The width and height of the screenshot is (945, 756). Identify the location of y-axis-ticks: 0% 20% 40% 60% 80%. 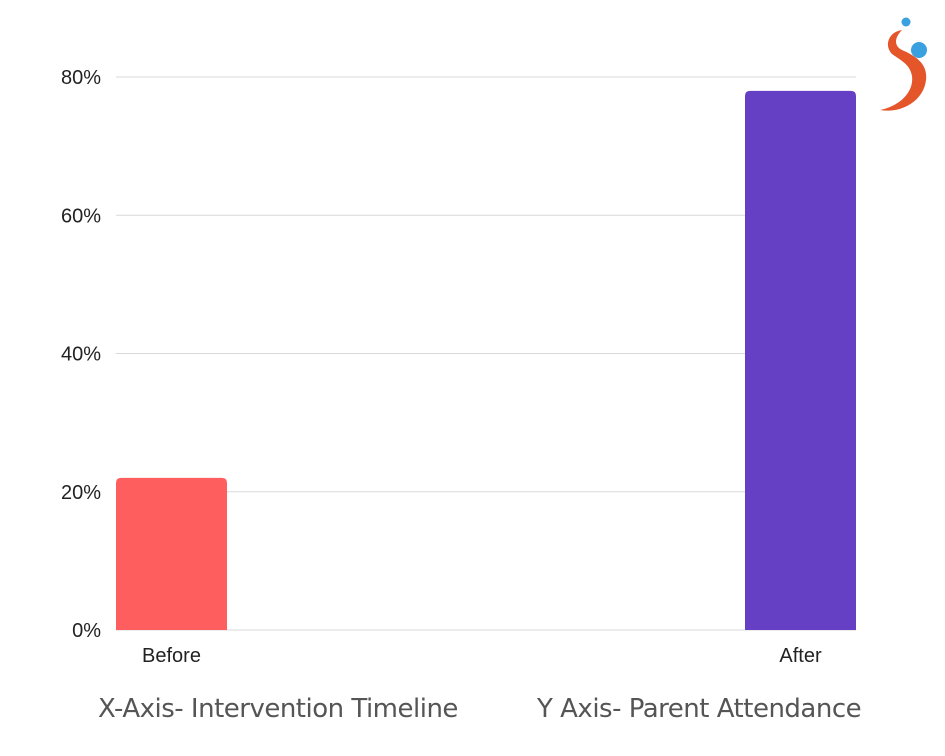
(81, 354).